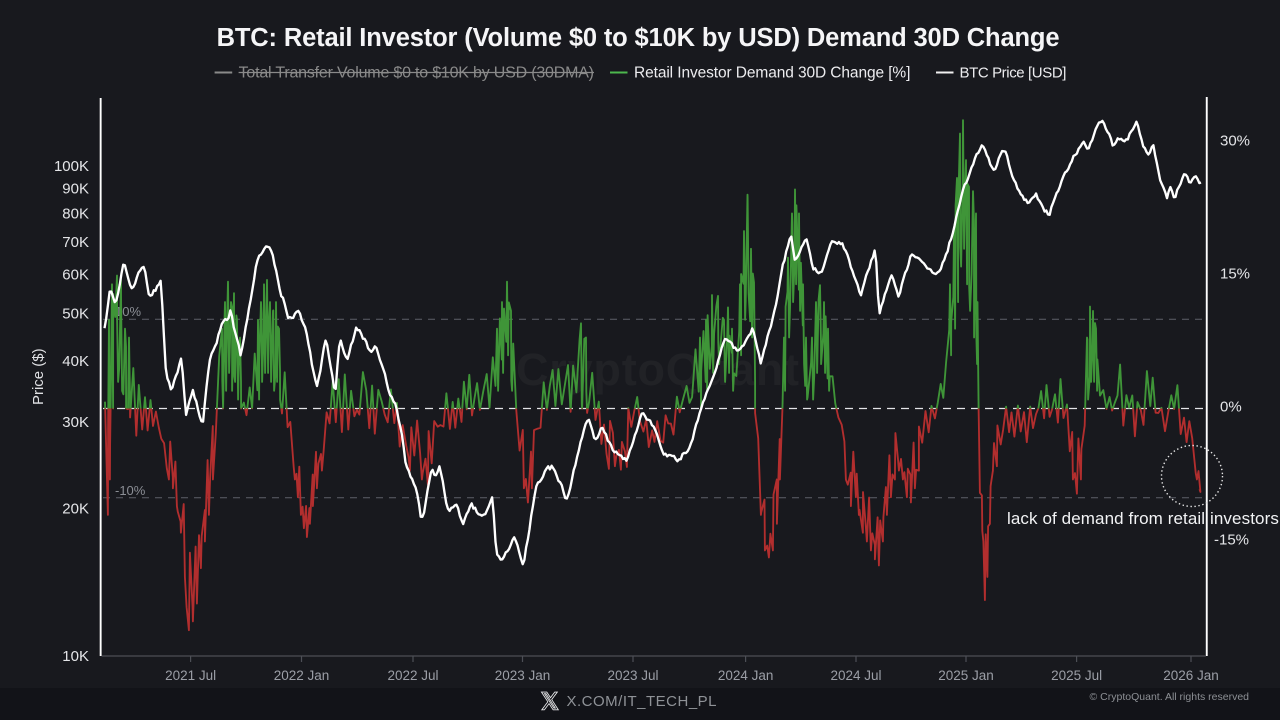  Describe the element at coordinates (75, 275) in the screenshot. I see `svg-text: 60K` at that location.